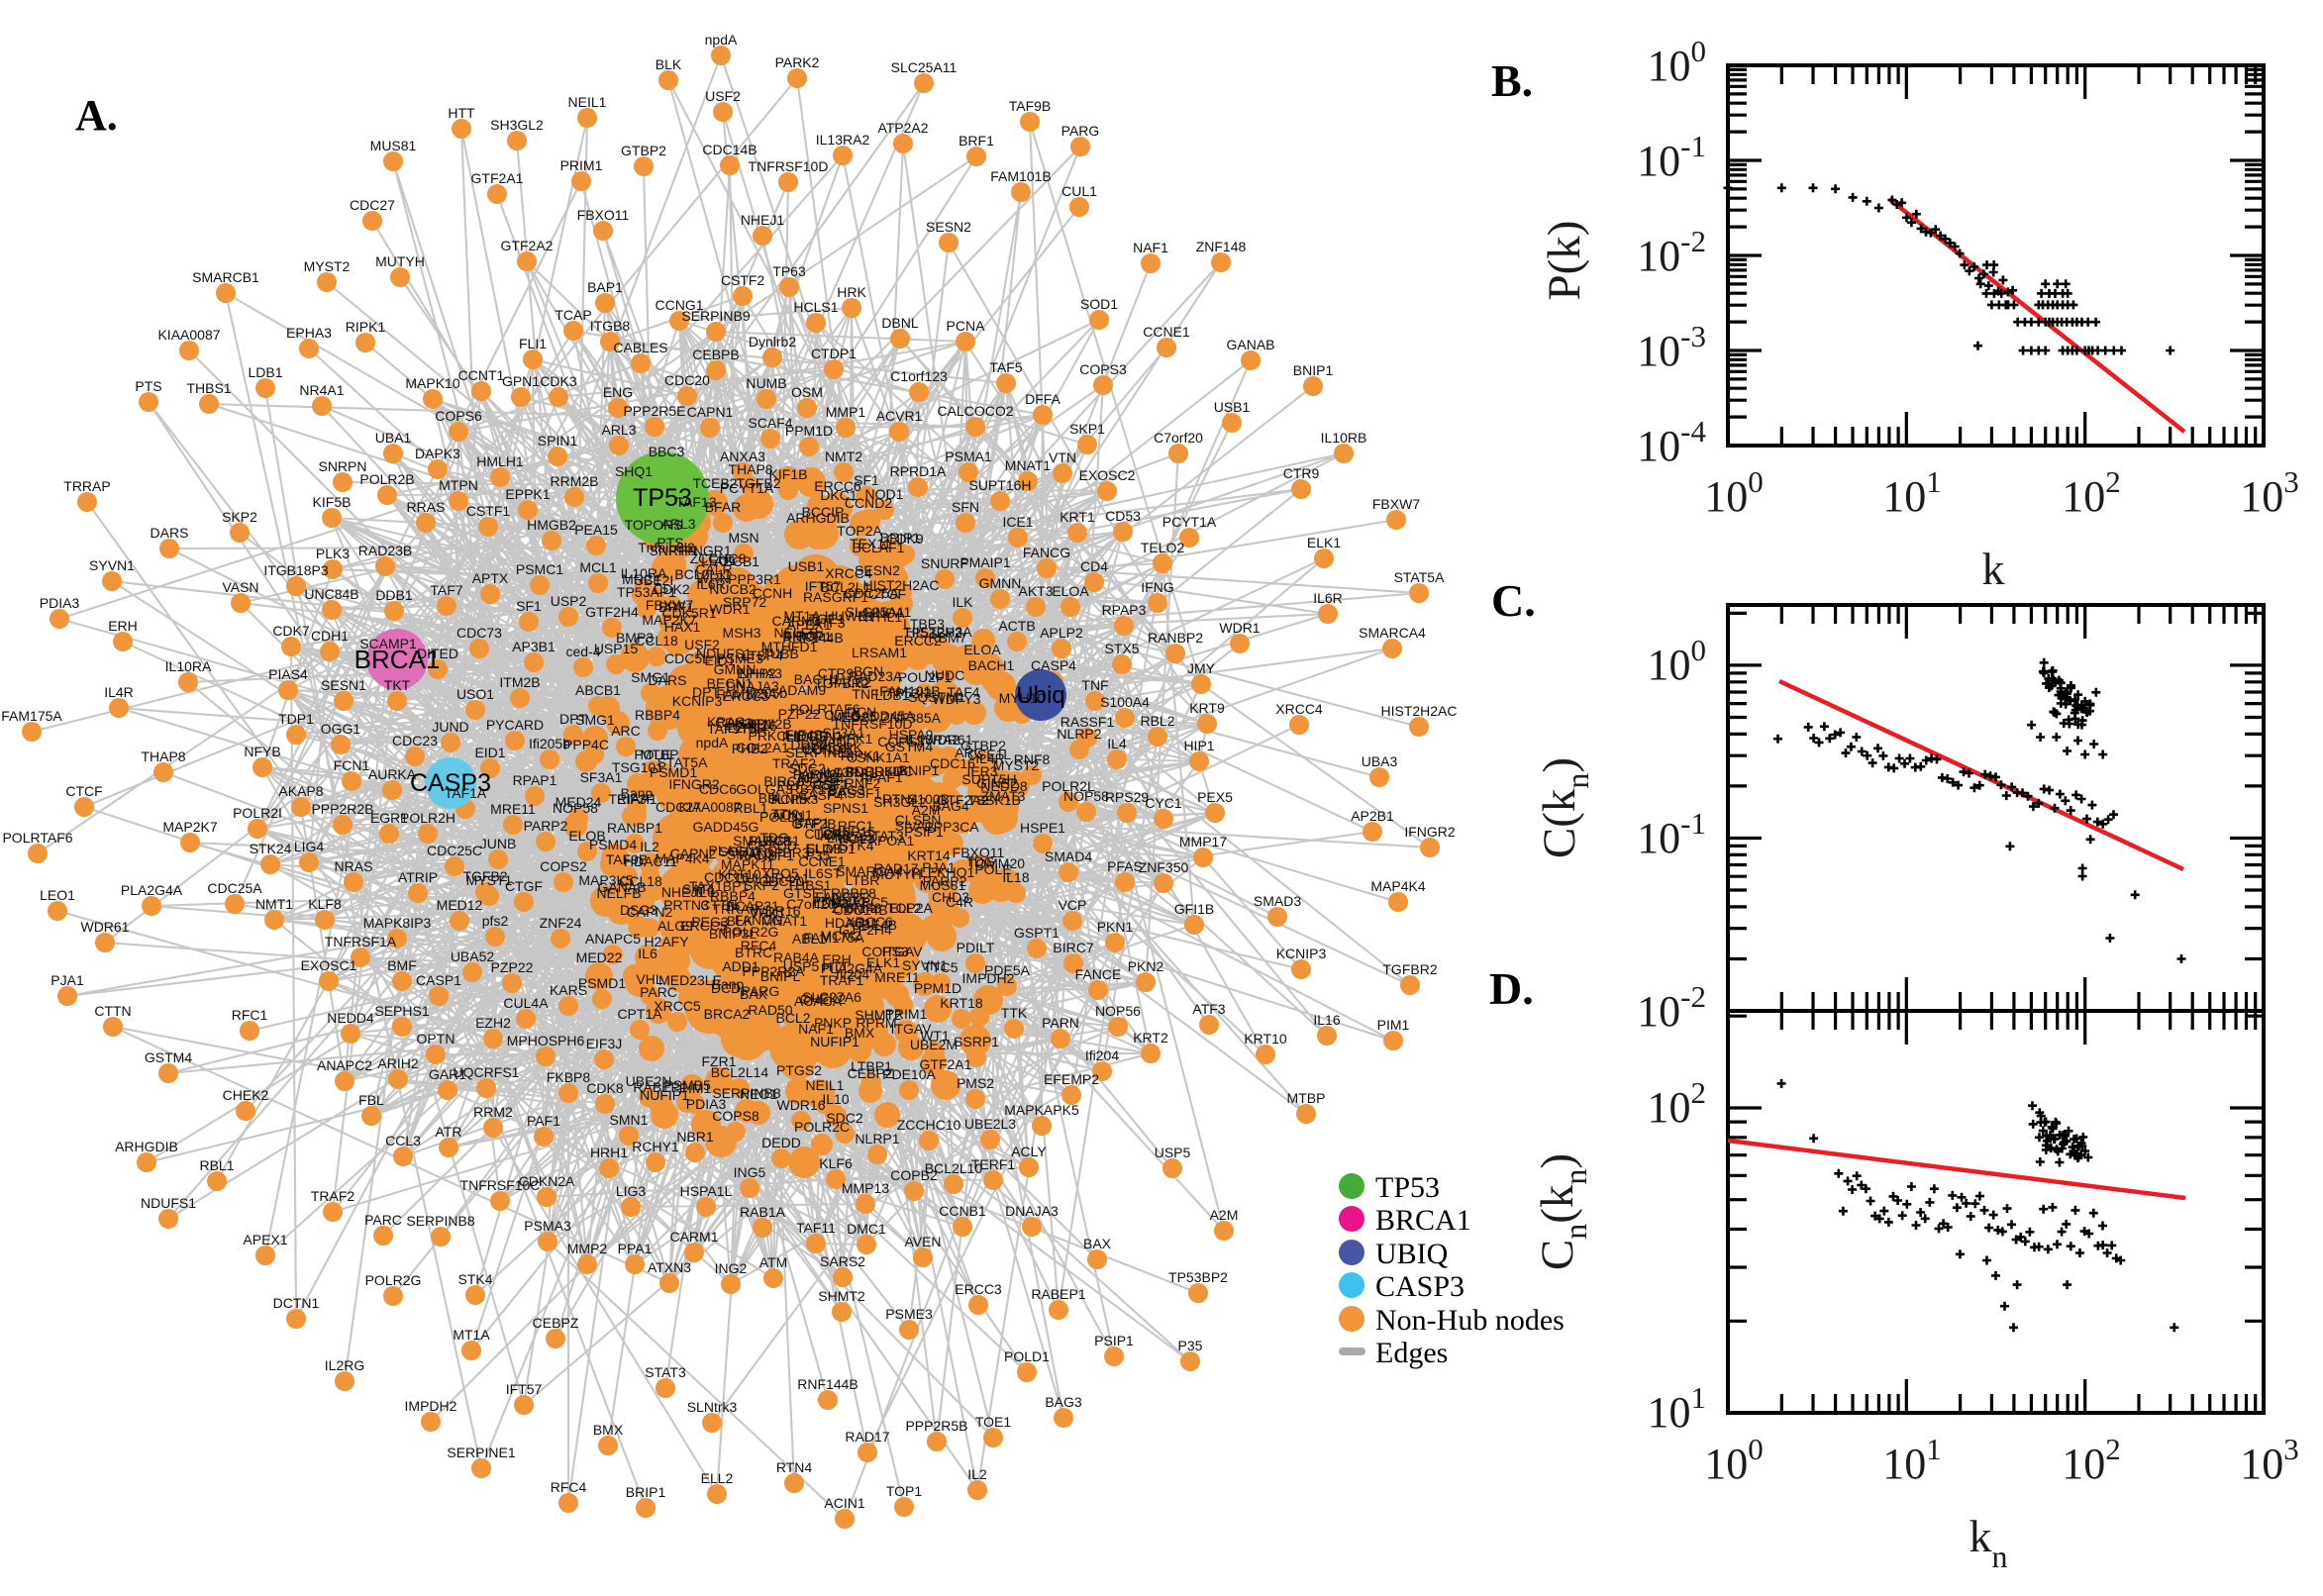  What do you see at coordinates (826, 749) in the screenshot?
I see `svg-text: CCND3` at bounding box center [826, 749].